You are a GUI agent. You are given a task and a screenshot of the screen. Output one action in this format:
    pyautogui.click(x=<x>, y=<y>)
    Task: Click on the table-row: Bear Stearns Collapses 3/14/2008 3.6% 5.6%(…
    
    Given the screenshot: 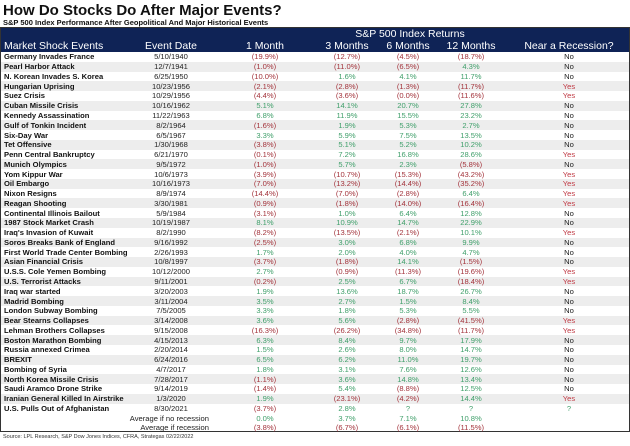 What is the action you would take?
    pyautogui.click(x=315, y=320)
    